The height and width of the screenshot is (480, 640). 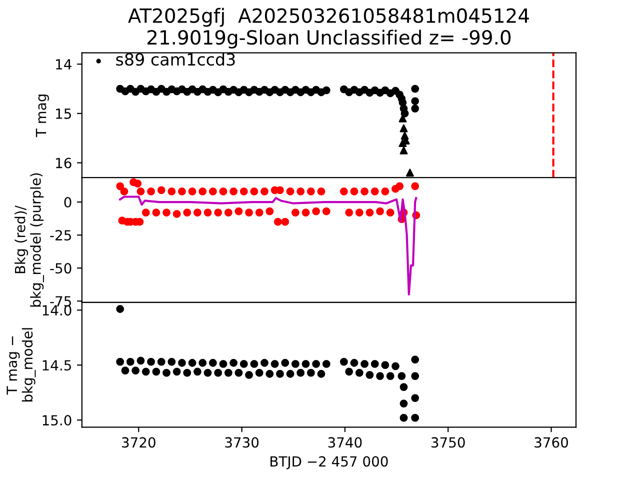 What do you see at coordinates (60, 301) in the screenshot?
I see `y-tick-label: -75` at bounding box center [60, 301].